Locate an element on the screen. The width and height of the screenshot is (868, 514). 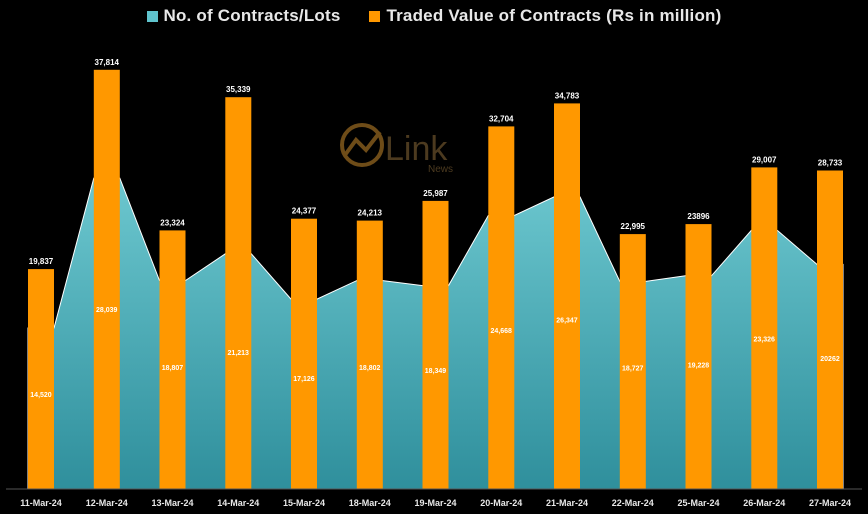
x-tick-label: 14-Mar-24 is located at coordinates (238, 503).